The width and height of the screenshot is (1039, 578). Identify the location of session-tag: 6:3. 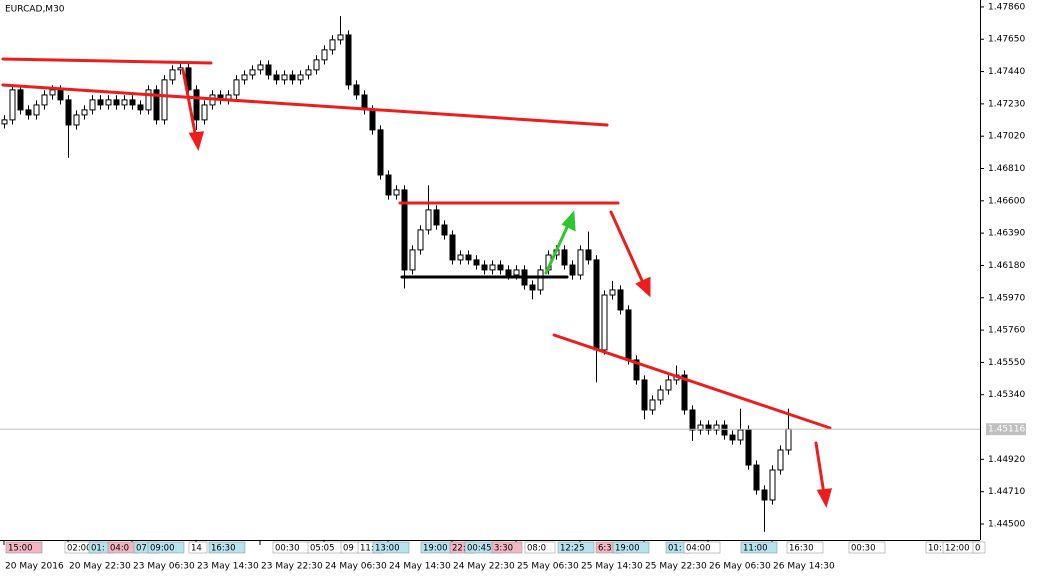
(605, 549).